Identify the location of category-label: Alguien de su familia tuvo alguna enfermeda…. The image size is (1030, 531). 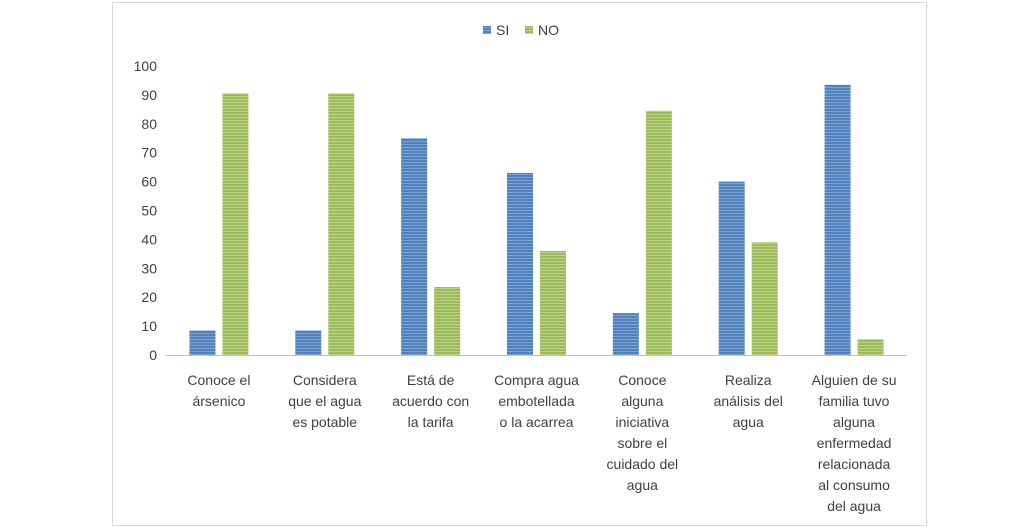
(854, 443).